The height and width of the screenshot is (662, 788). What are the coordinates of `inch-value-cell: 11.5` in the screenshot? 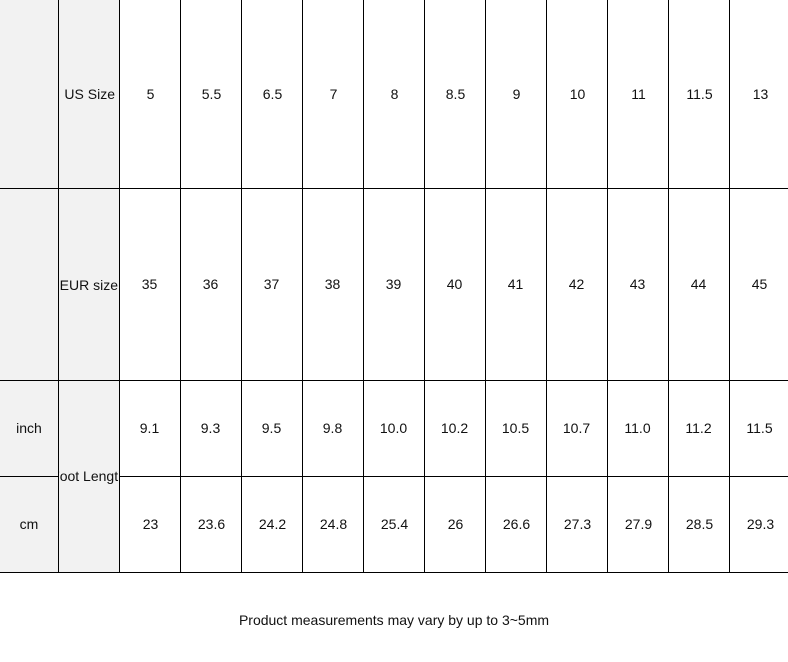 It's located at (759, 428).